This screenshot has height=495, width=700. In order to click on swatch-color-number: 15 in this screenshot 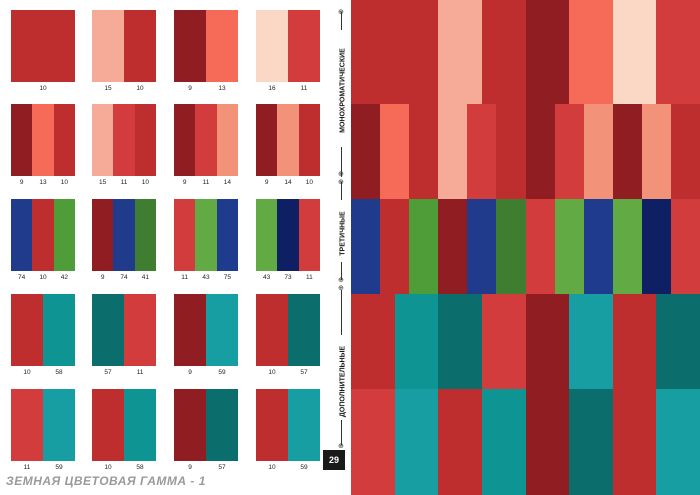, I will do `click(108, 88)`.